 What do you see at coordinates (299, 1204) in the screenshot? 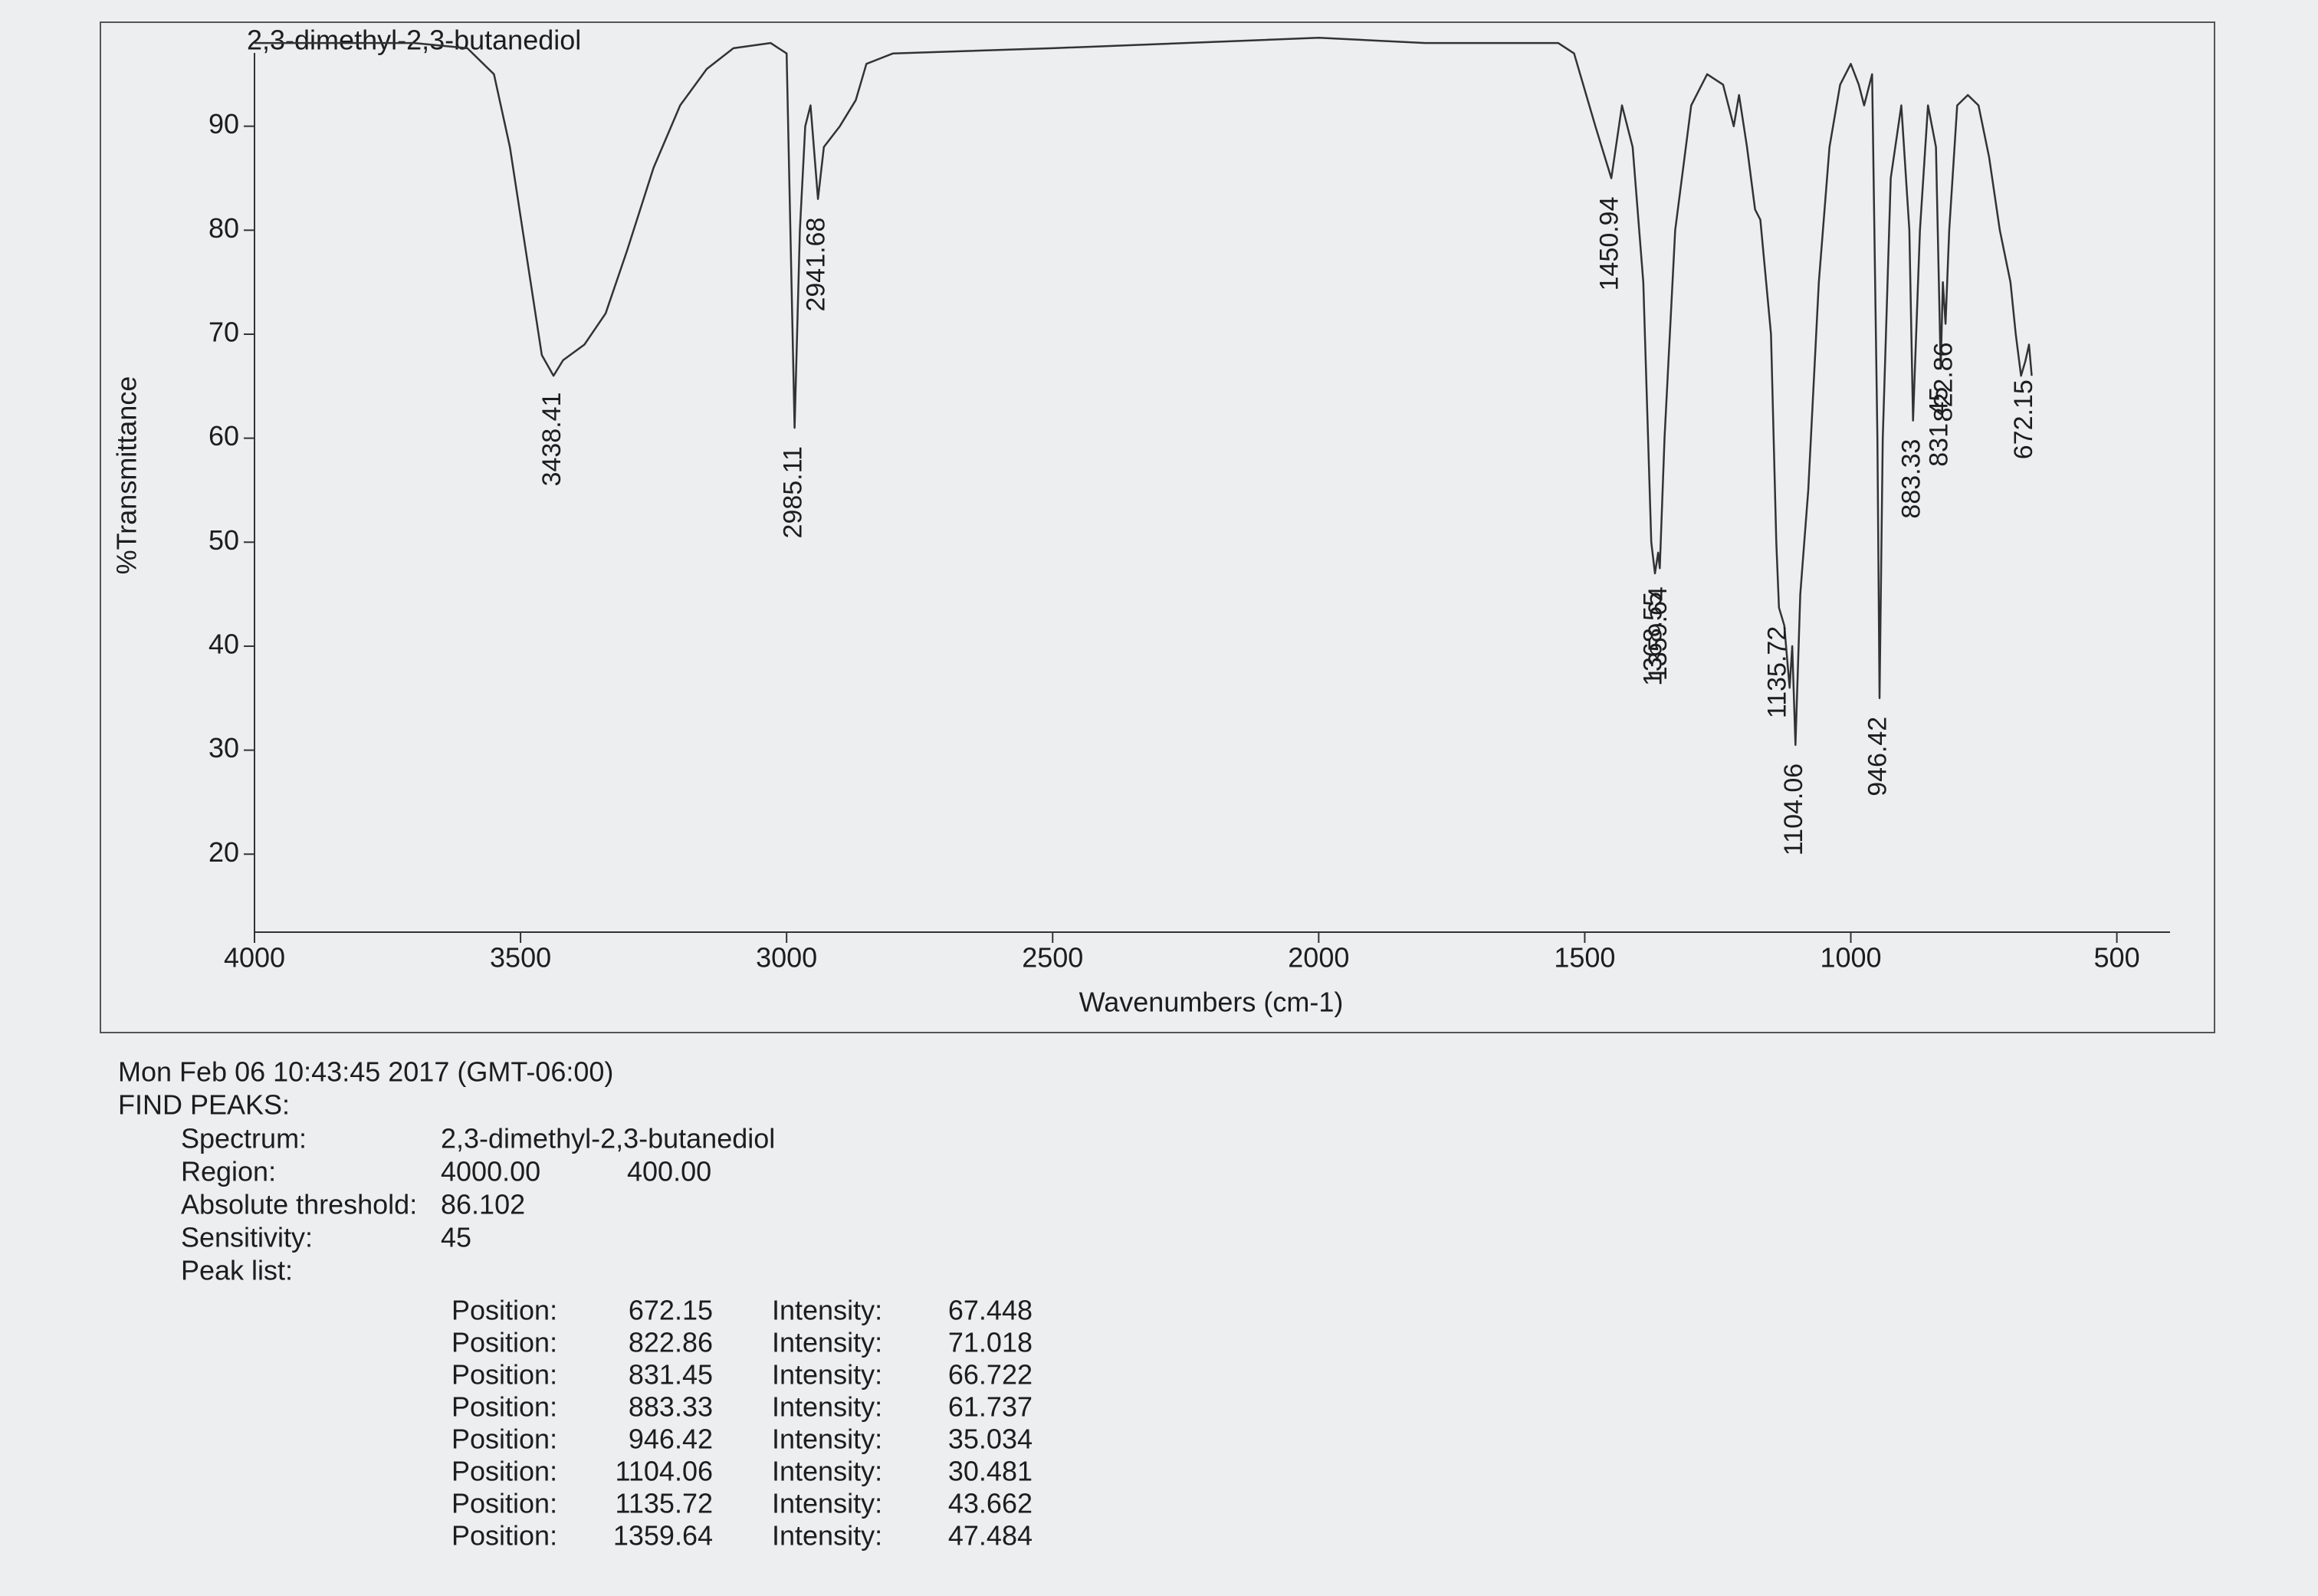
I see `field-label: Absolute threshold:` at bounding box center [299, 1204].